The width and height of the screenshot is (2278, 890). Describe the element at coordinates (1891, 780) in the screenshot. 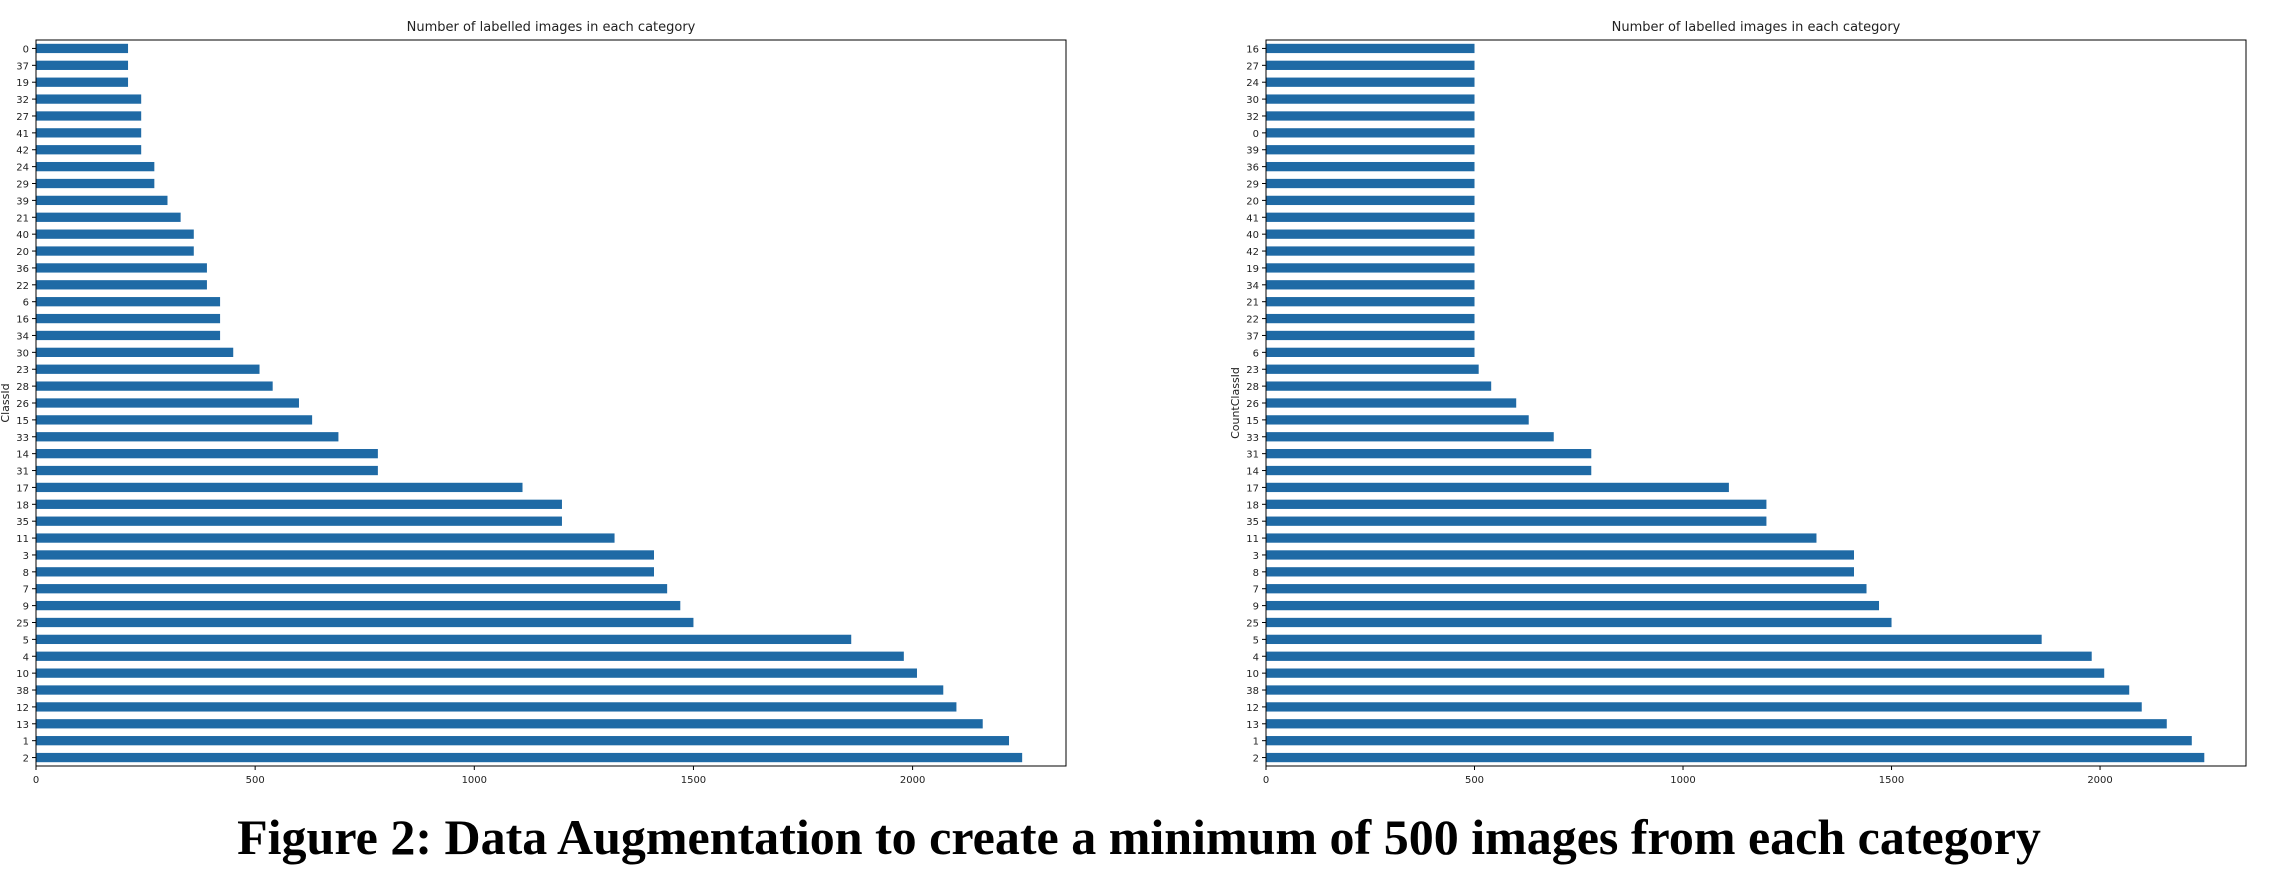

I see `x-tick-label: 1500` at that location.